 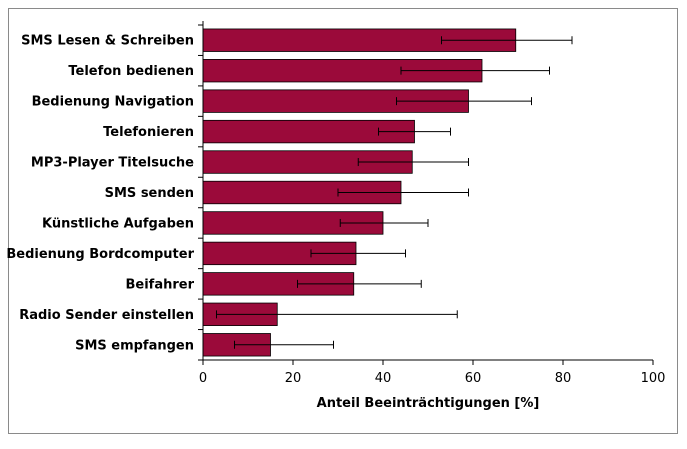 What do you see at coordinates (100, 254) in the screenshot?
I see `category-label: Bedienung Bordcomputer` at bounding box center [100, 254].